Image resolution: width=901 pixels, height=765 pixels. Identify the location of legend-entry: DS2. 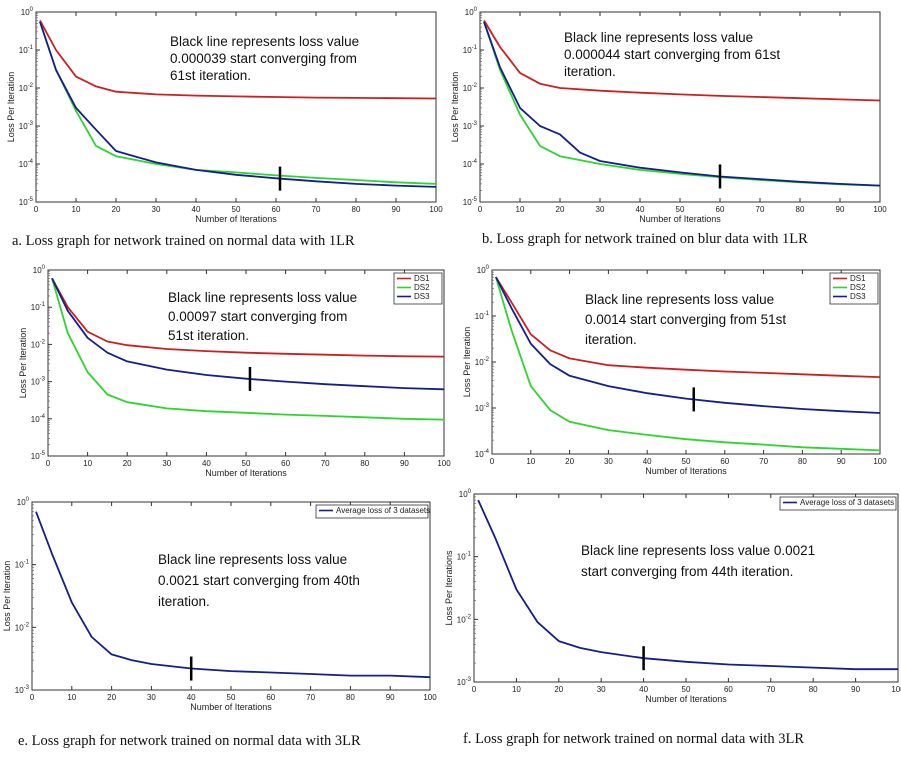
(422, 287).